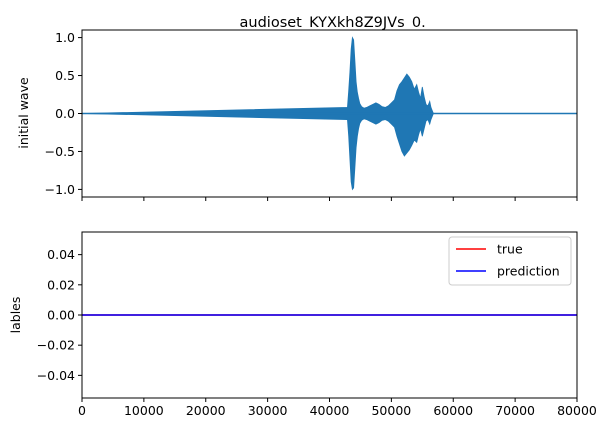 The width and height of the screenshot is (610, 433). I want to click on y-axis-ticks: −0.04 −0.02 0.00 0.02 0.04, so click(59, 315).